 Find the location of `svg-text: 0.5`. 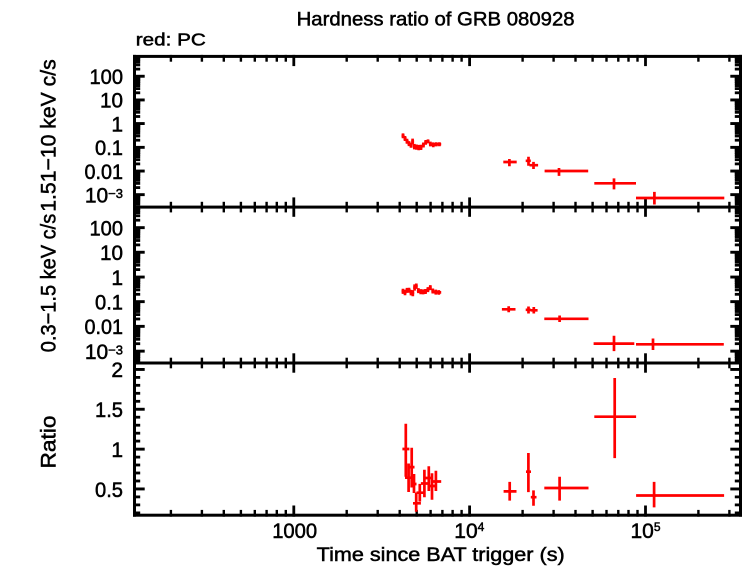

svg-text: 0.5 is located at coordinates (109, 490).